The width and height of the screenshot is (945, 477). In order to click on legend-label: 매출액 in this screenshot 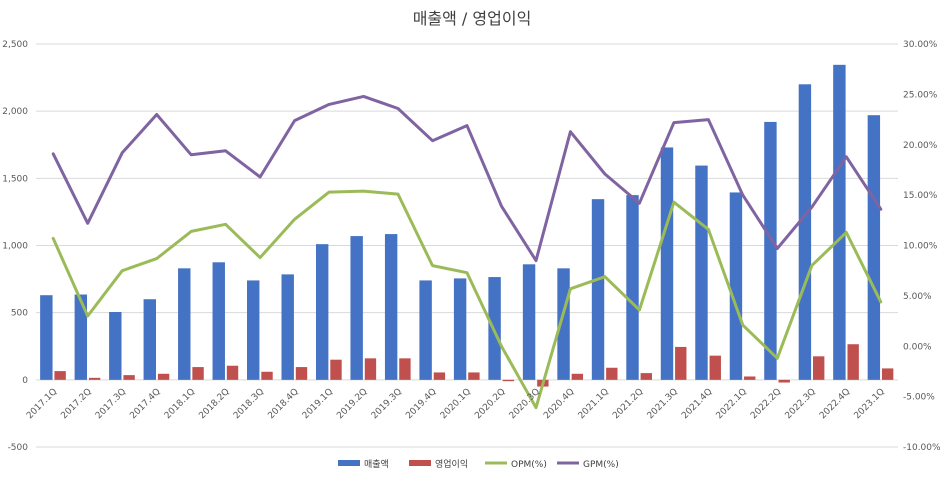, I will do `click(376, 464)`.